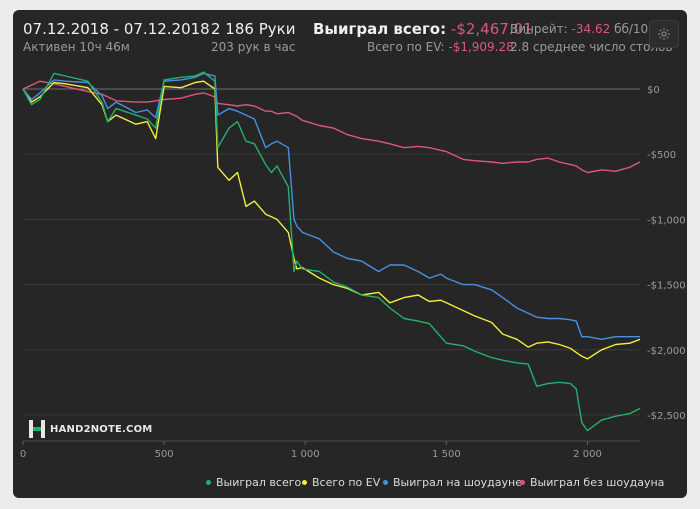 Image resolution: width=700 pixels, height=509 pixels. What do you see at coordinates (457, 482) in the screenshot?
I see `legend-label-showdown: Выиграл на шоудауне` at bounding box center [457, 482].